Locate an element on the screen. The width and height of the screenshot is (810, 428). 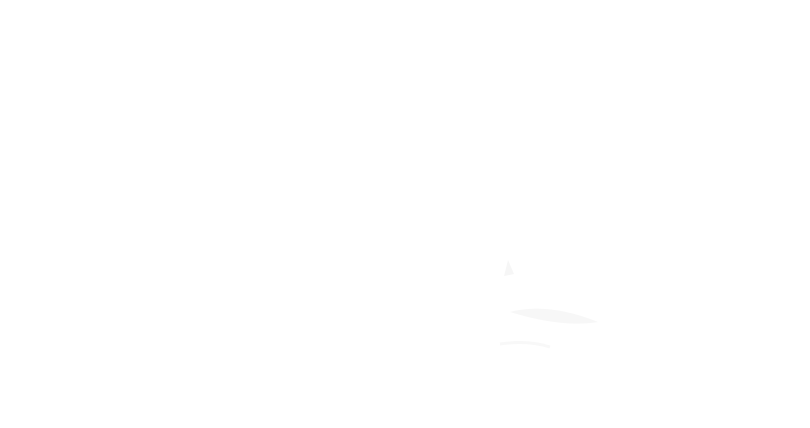
faint-title is located at coordinates (550, 116).